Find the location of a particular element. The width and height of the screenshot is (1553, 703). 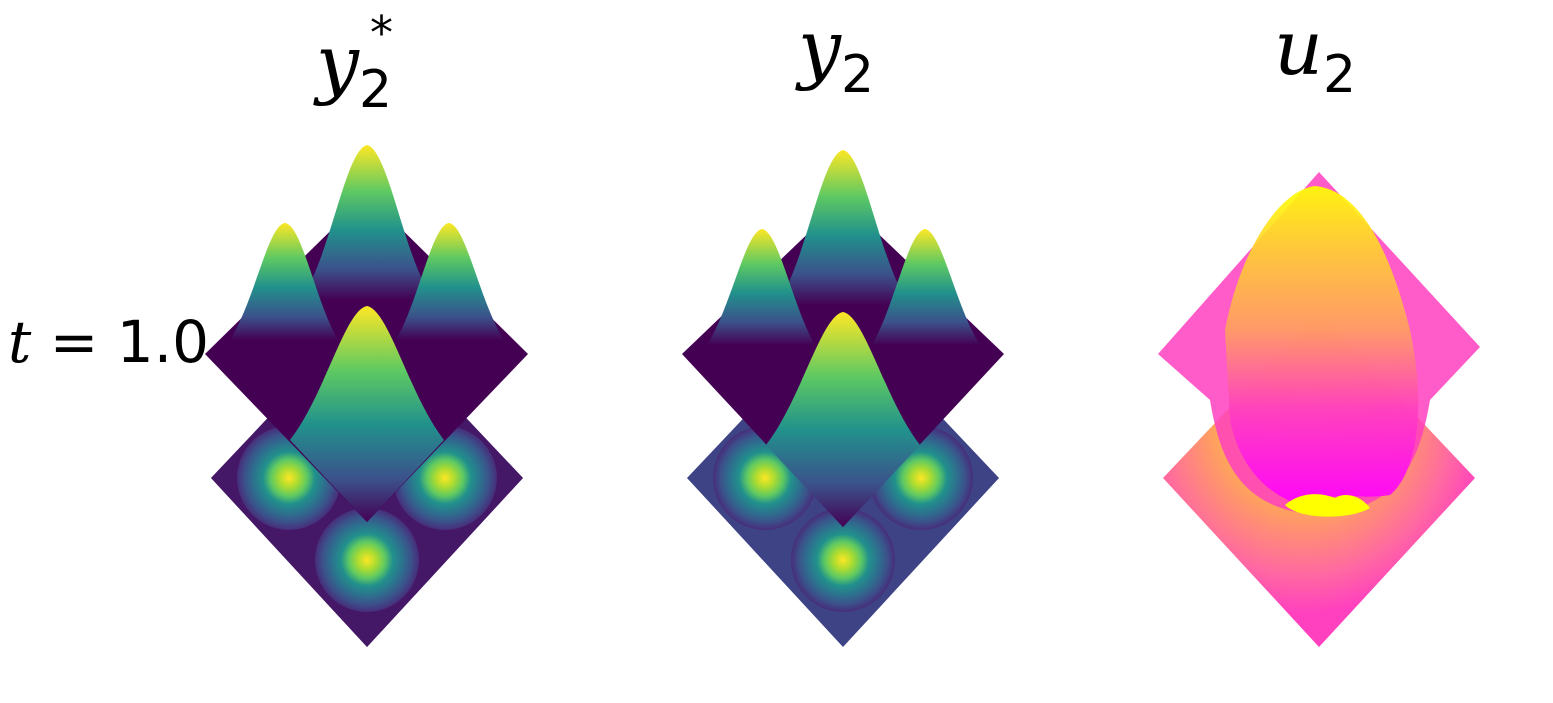

time-row-label: t = 1.0 is located at coordinates (108, 342).